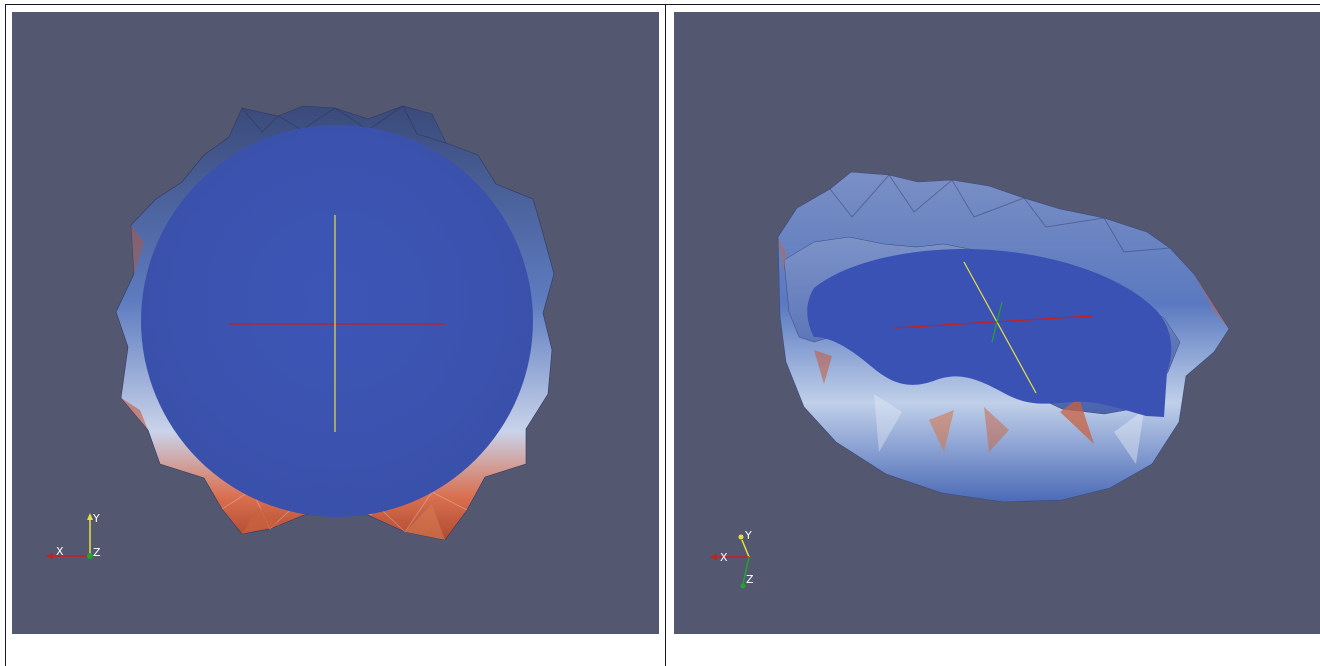 The image size is (1320, 666). What do you see at coordinates (73, 535) in the screenshot?
I see `orientation-axes-left: Y X Z` at bounding box center [73, 535].